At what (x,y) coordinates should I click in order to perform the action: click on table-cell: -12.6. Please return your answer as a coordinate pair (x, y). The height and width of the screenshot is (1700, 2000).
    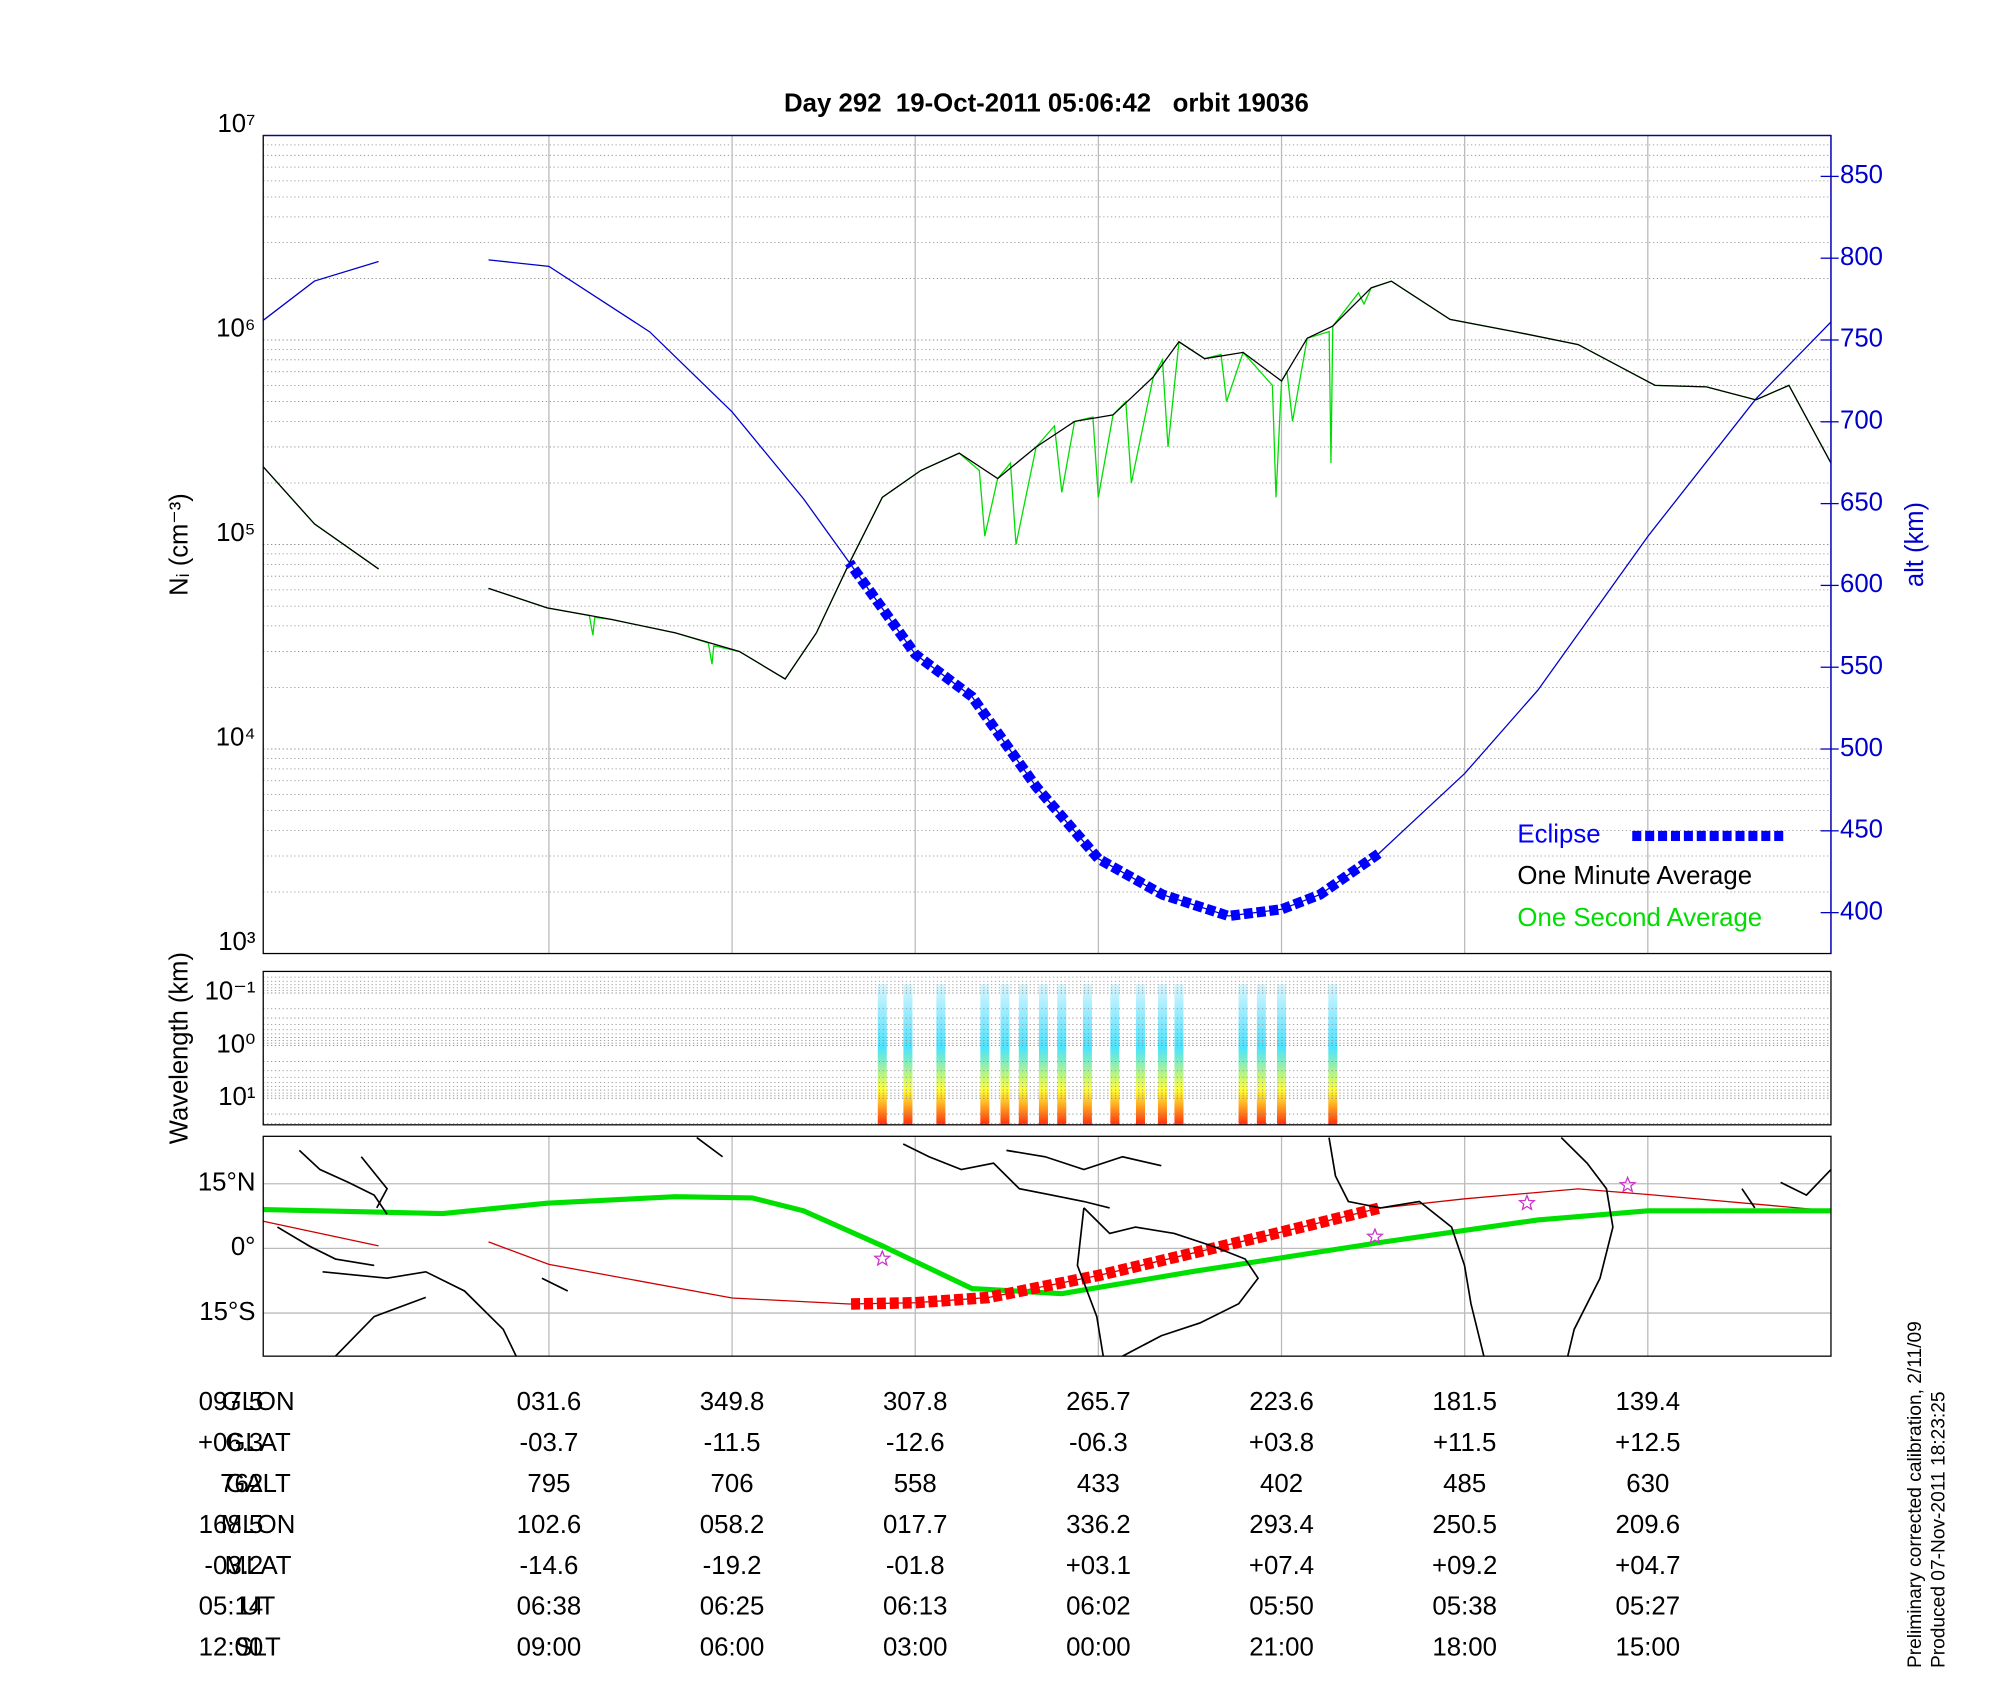
    Looking at the image, I should click on (915, 1443).